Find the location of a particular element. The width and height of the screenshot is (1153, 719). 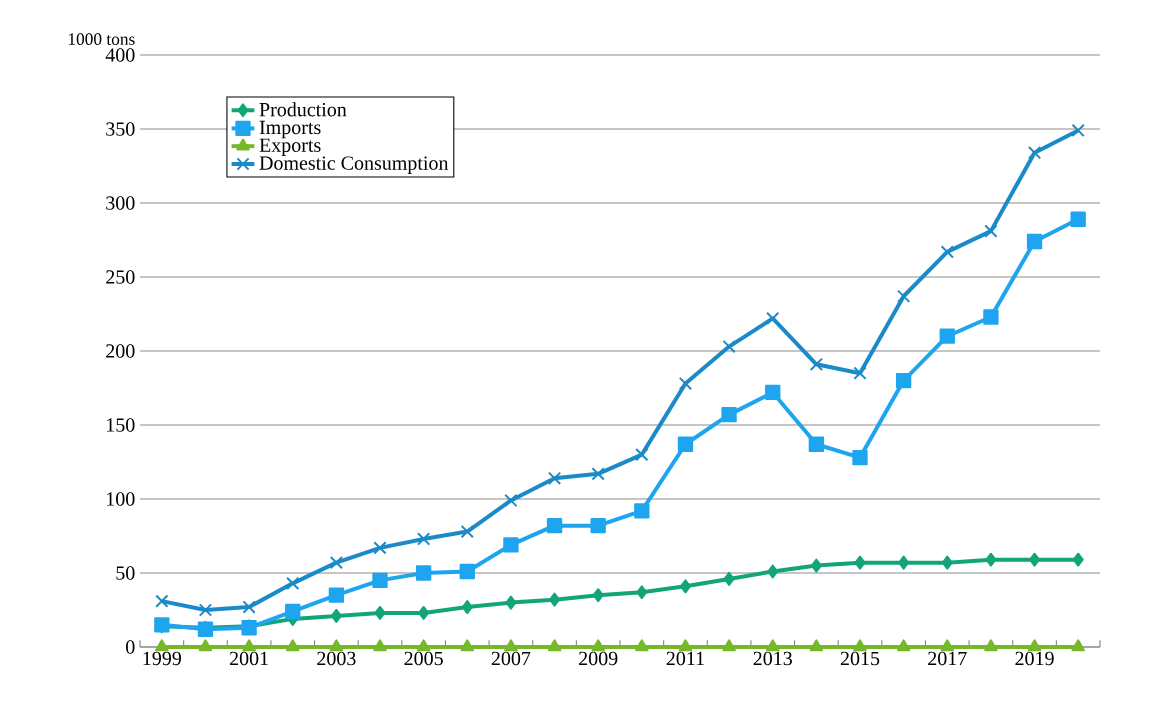

x-tick-label: 2001 is located at coordinates (248, 658).